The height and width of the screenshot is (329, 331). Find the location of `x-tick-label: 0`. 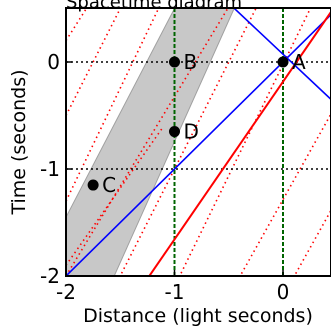

x-tick-label: 0 is located at coordinates (283, 292).